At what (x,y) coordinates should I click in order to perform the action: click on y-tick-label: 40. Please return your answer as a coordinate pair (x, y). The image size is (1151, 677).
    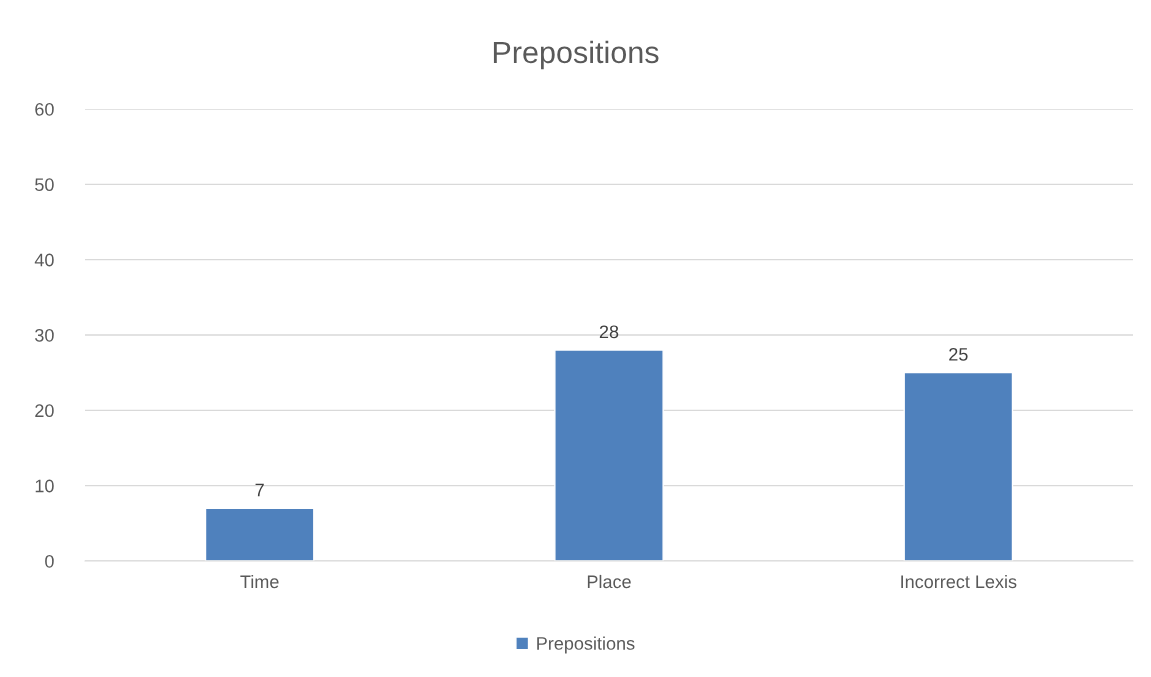
    Looking at the image, I should click on (44, 260).